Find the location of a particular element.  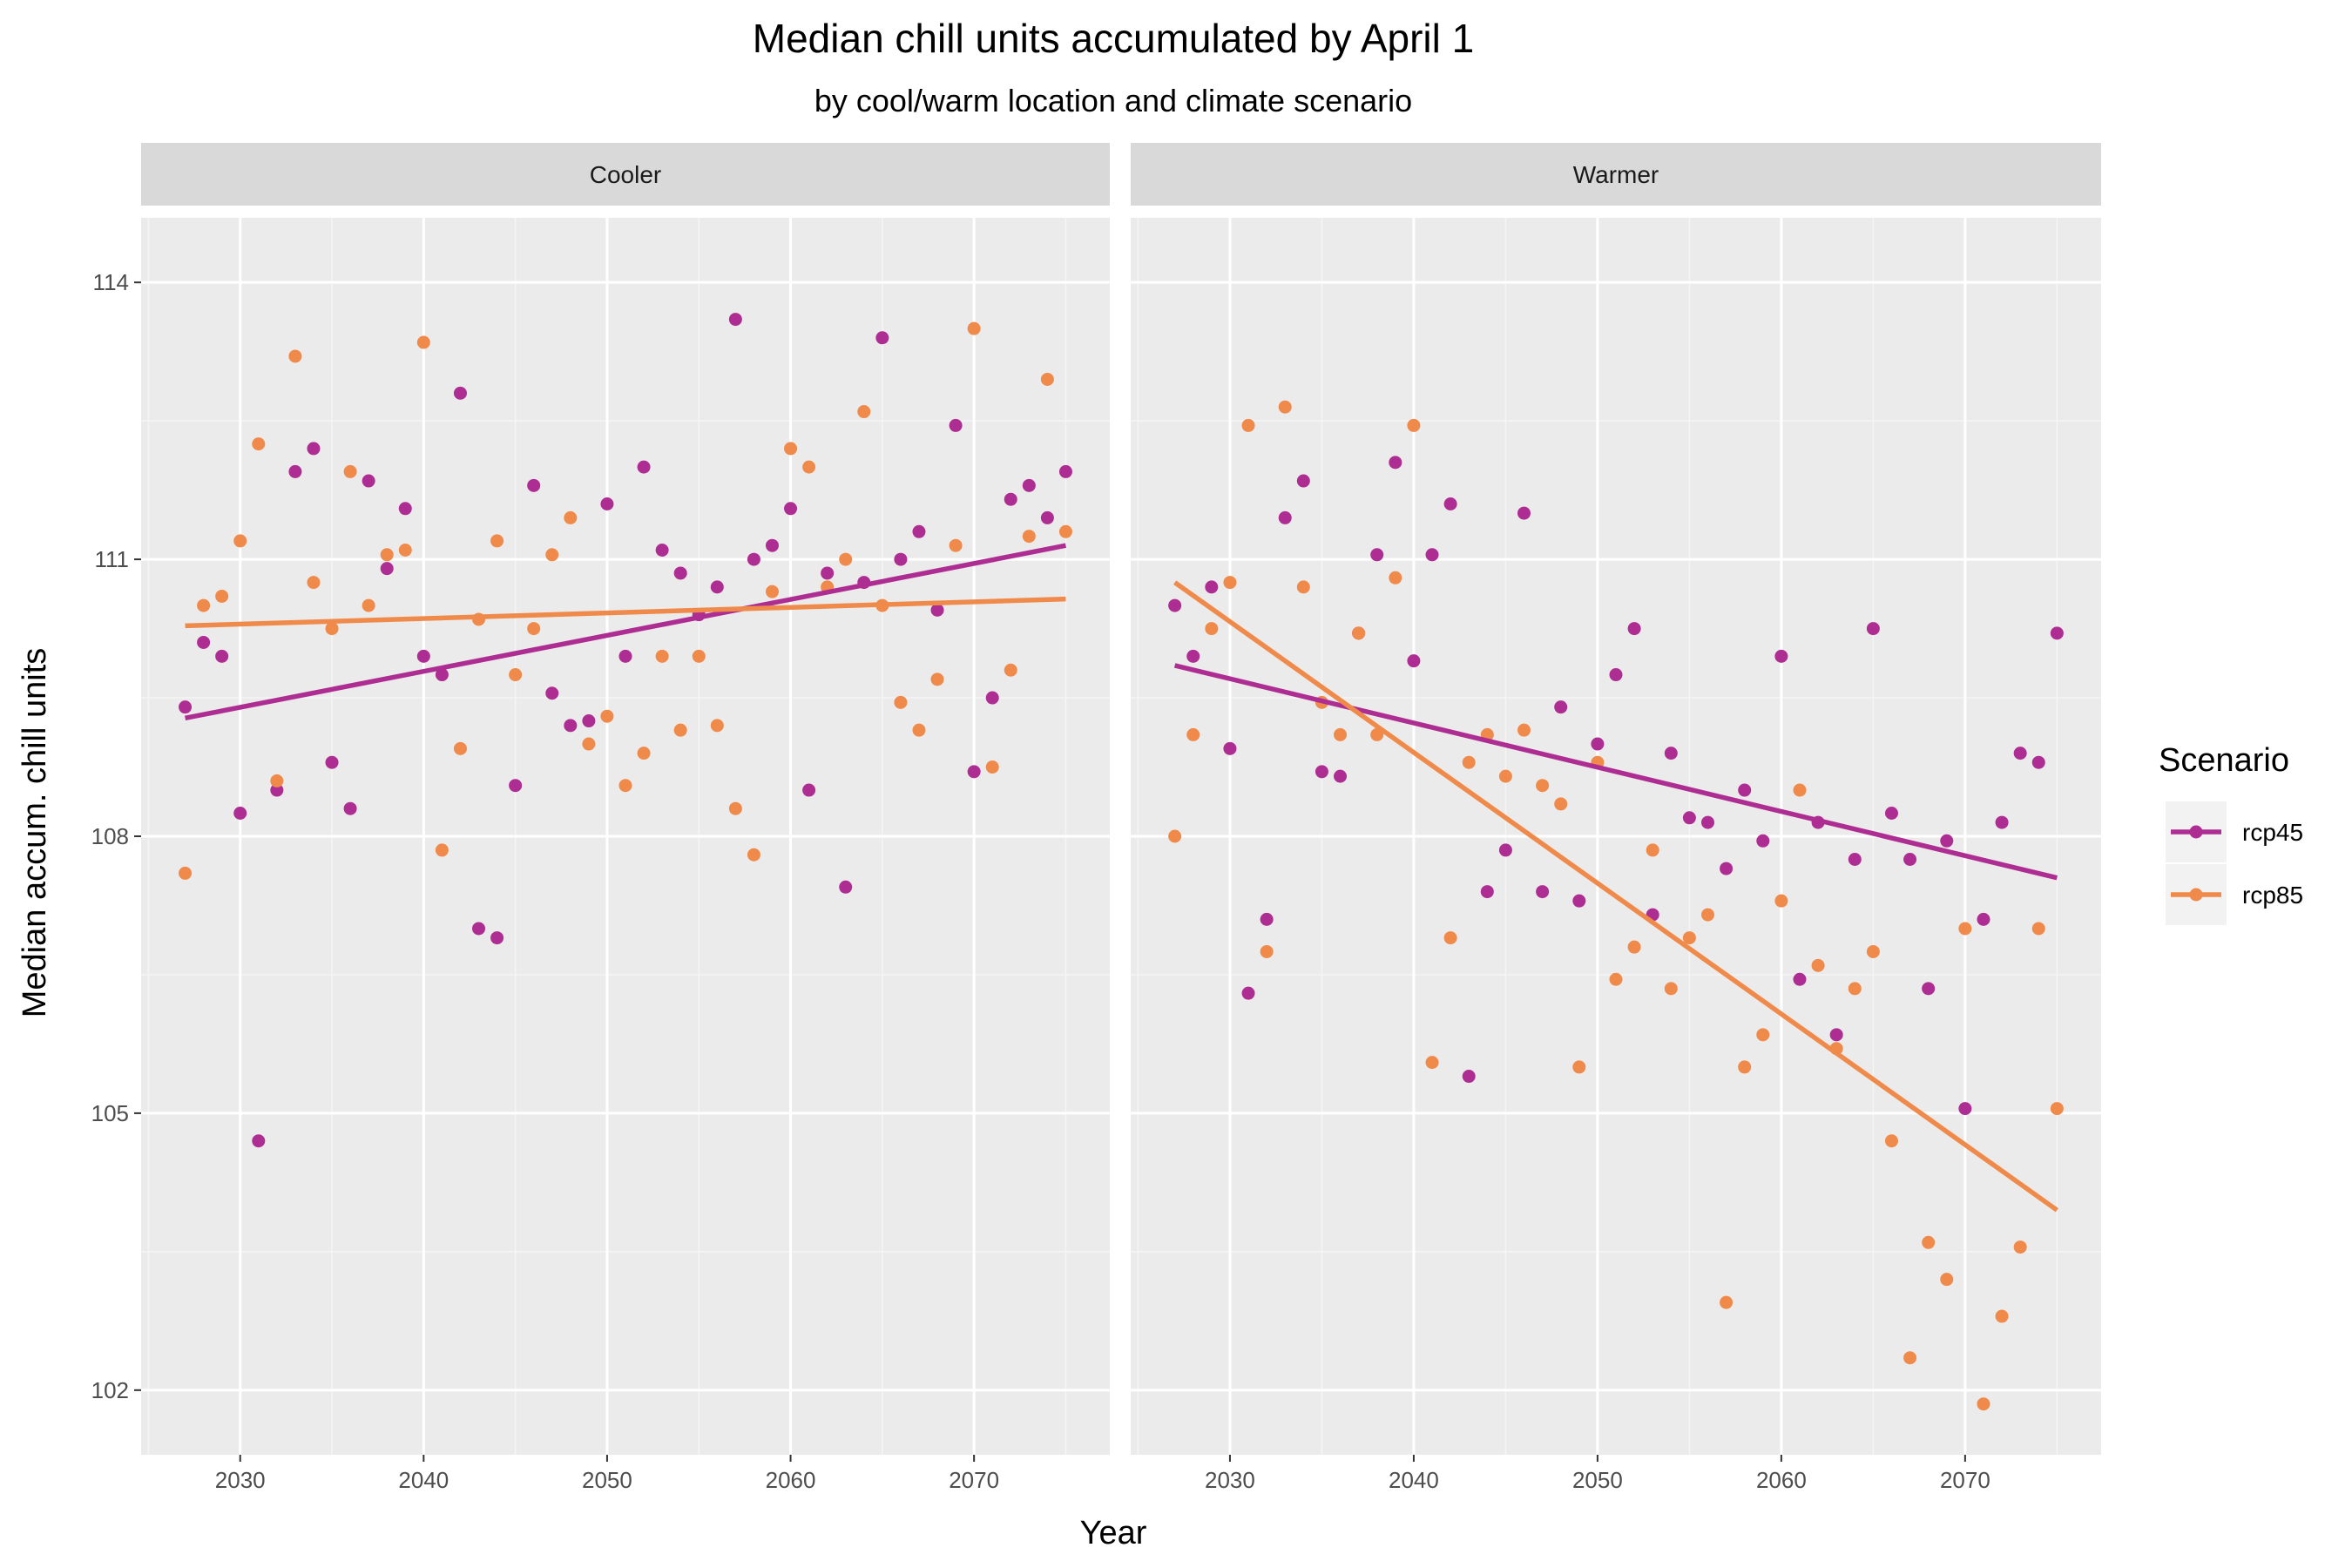

legend-entries: rcp45 rcp85 is located at coordinates (2234, 863).